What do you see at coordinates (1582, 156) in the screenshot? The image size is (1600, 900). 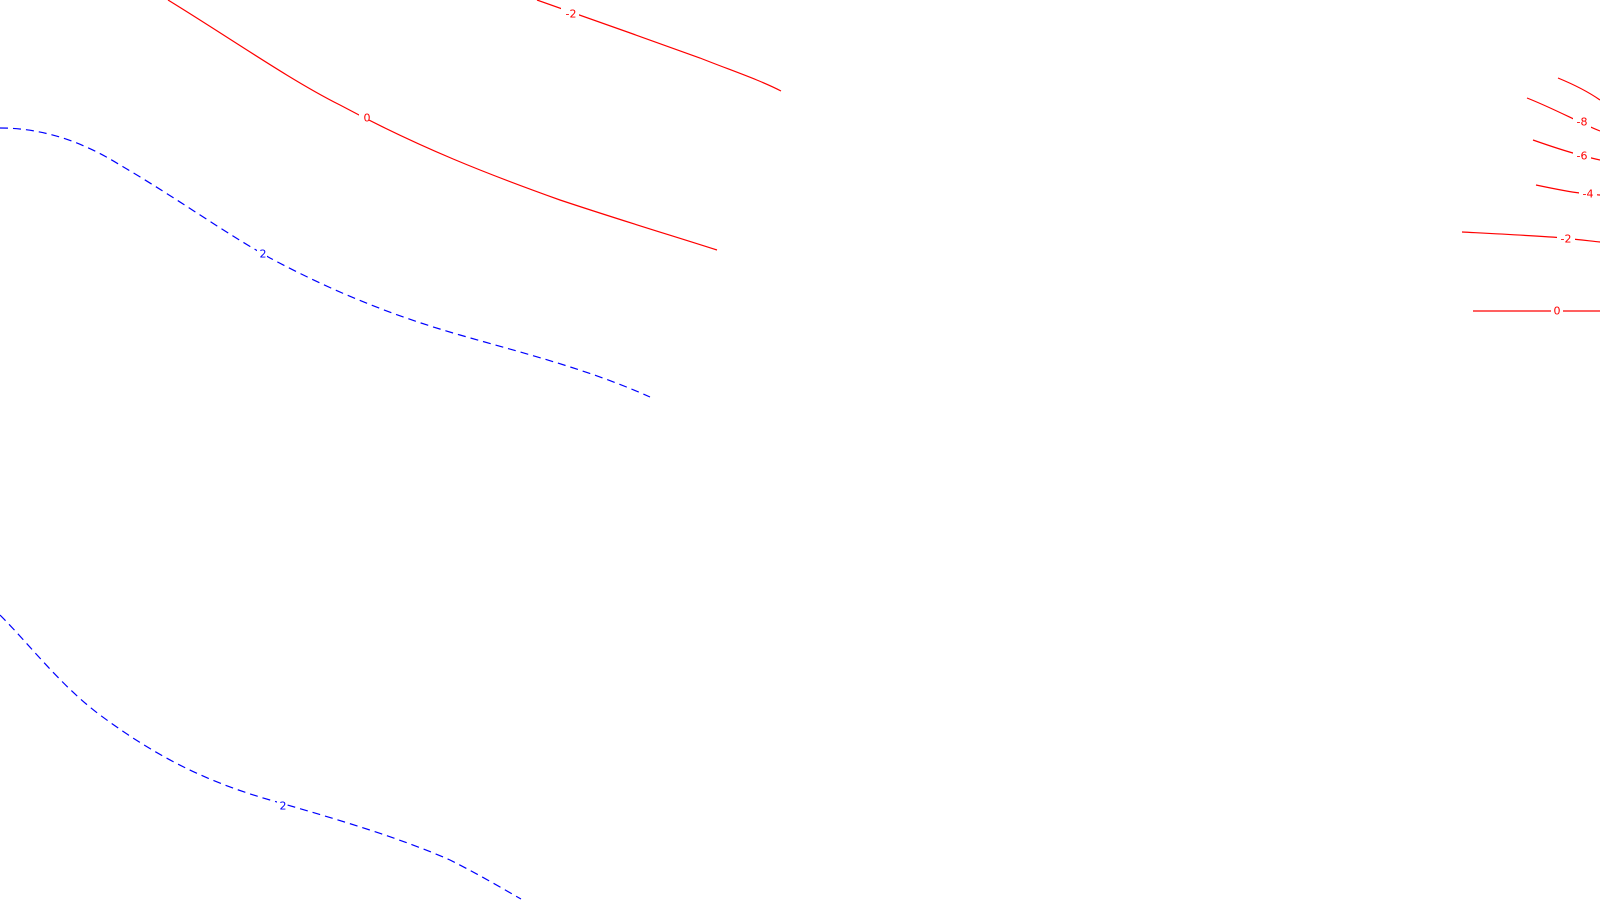 I see `contour-label: -6` at bounding box center [1582, 156].